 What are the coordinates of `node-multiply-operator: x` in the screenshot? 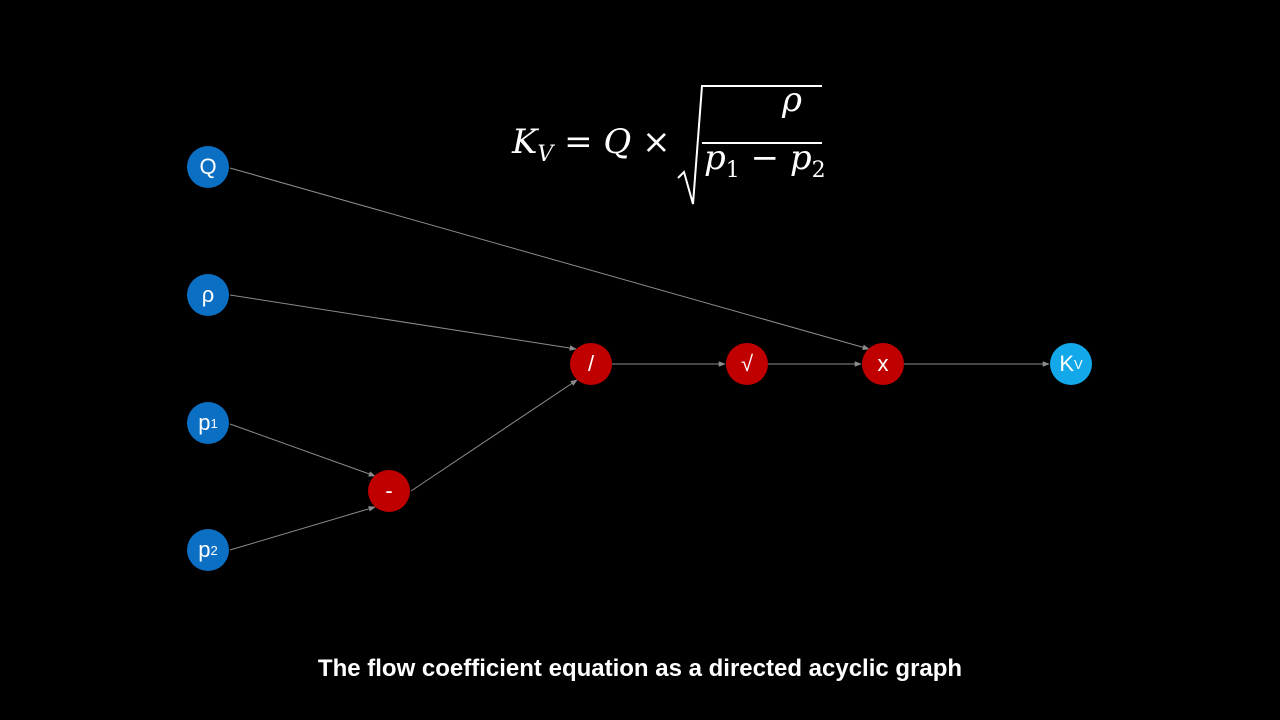 It's located at (883, 364).